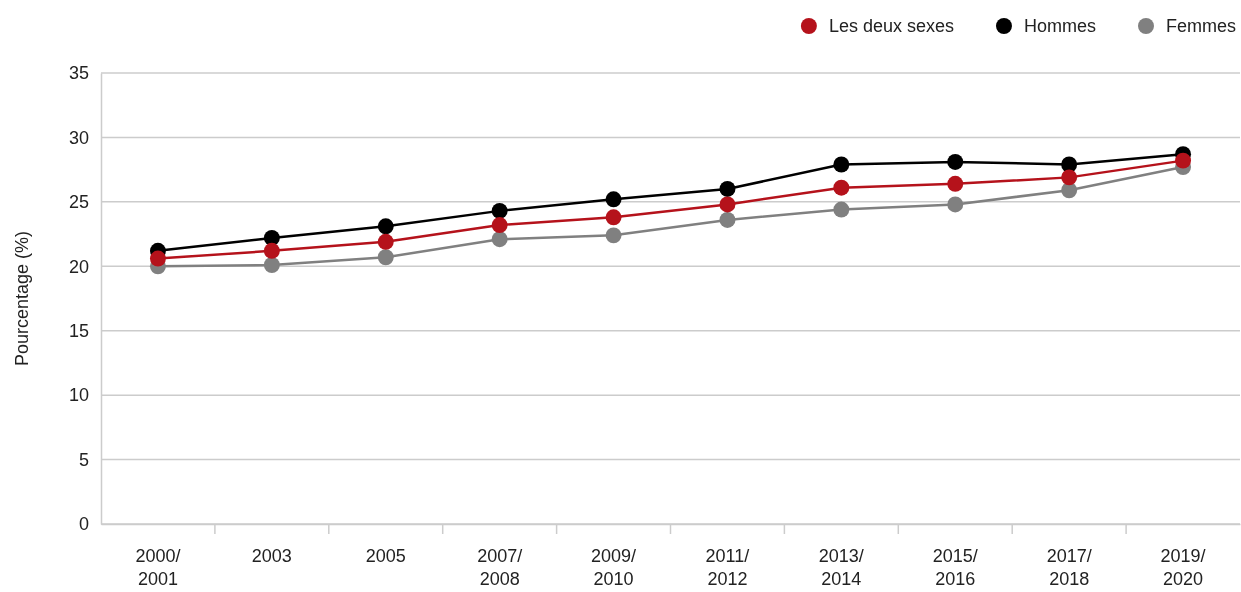 This screenshot has width=1241, height=592. I want to click on legend-label: Les deux sexes, so click(891, 26).